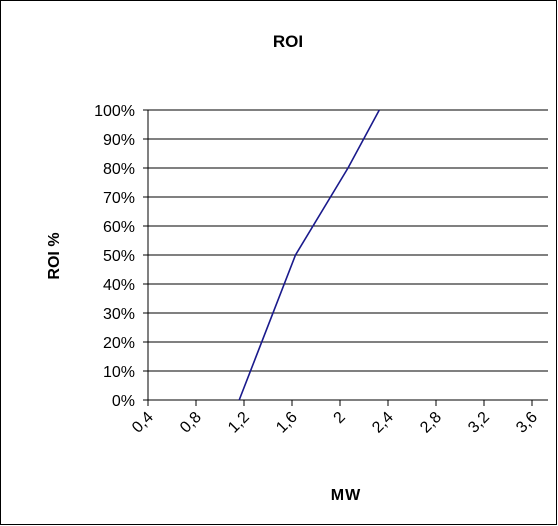 This screenshot has width=558, height=526. What do you see at coordinates (119, 198) in the screenshot?
I see `y-tick-label: 70%` at bounding box center [119, 198].